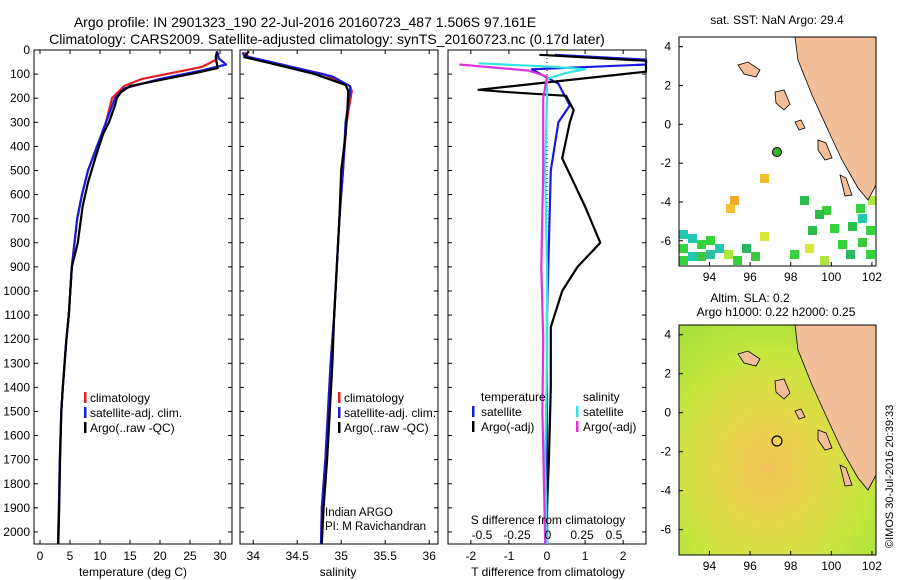 The image size is (900, 580). What do you see at coordinates (667, 374) in the screenshot?
I see `lat-tick-label: 2` at bounding box center [667, 374].